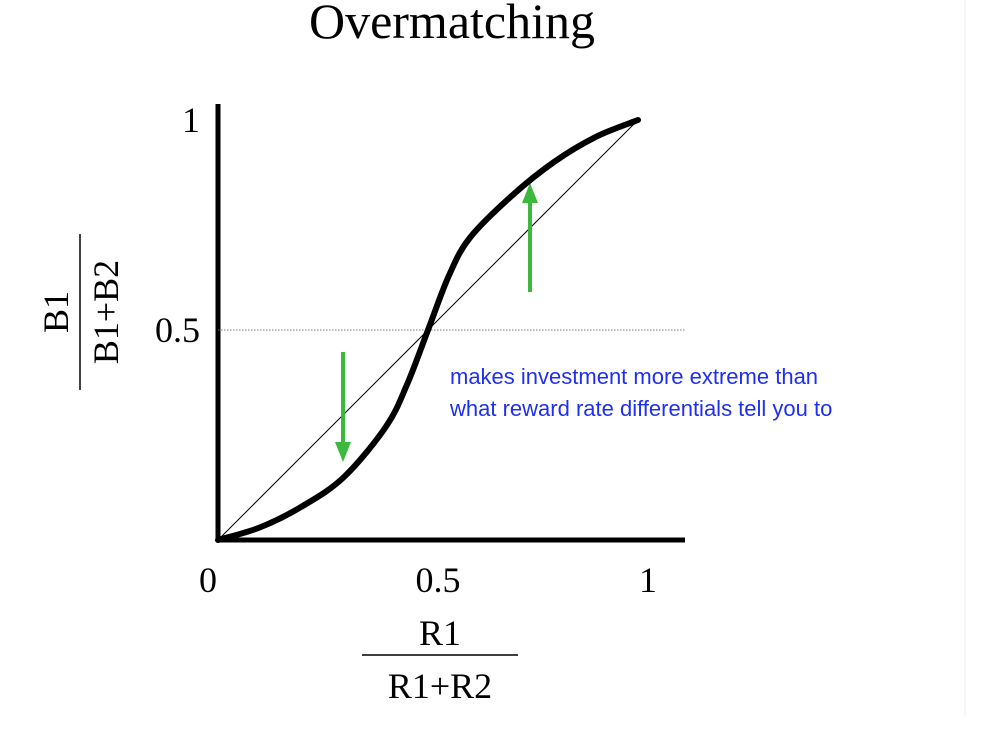 The width and height of the screenshot is (990, 736). What do you see at coordinates (81, 312) in the screenshot?
I see `y-label: B1 B1+B2` at bounding box center [81, 312].